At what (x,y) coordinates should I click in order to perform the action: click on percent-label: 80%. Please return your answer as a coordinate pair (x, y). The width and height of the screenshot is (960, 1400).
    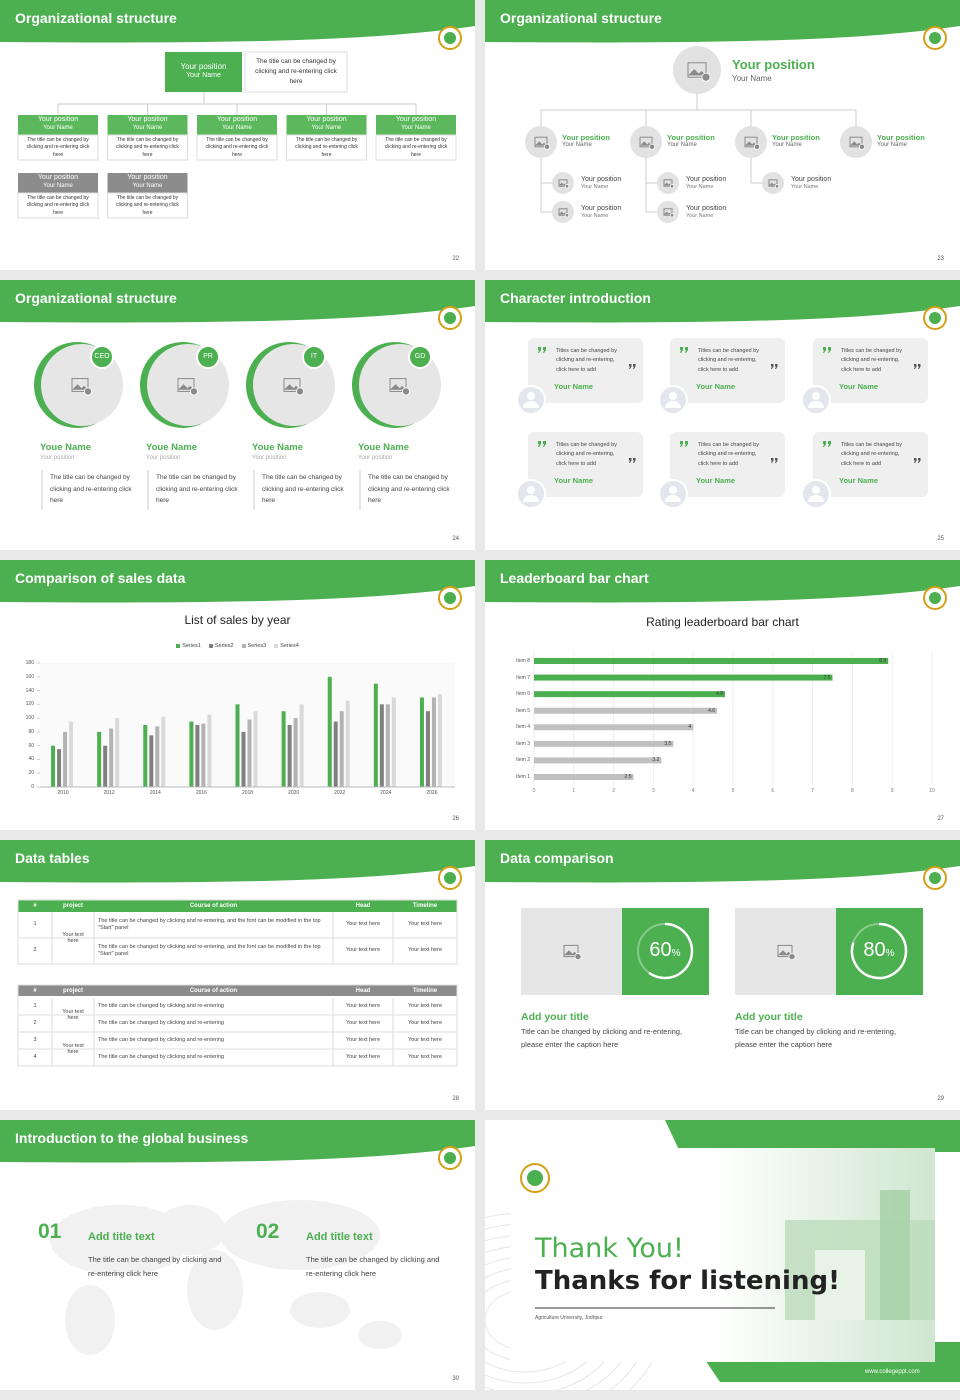
    Looking at the image, I should click on (879, 950).